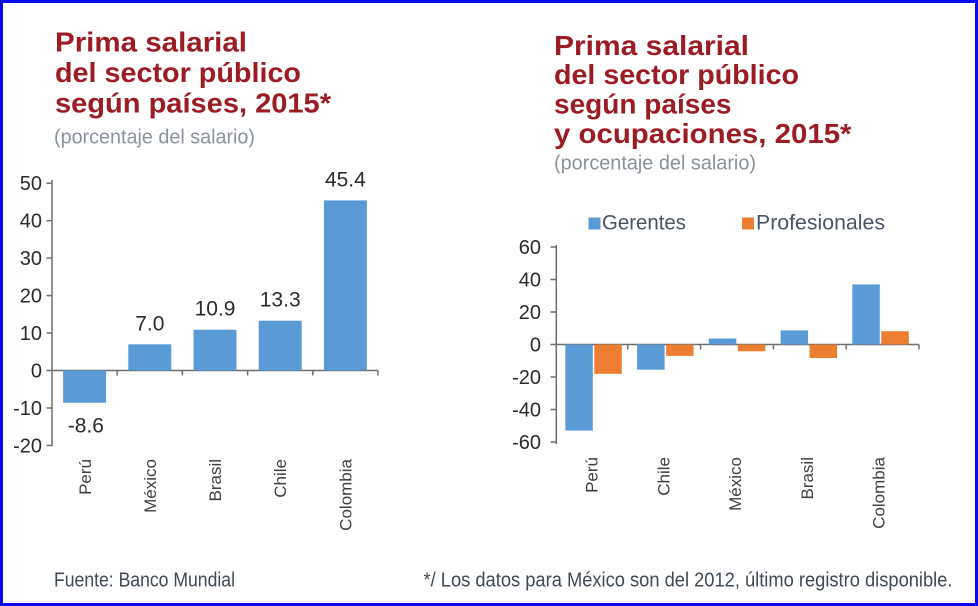 The image size is (978, 606). What do you see at coordinates (703, 133) in the screenshot?
I see `svg-text: y ocupaciones, 2015*` at bounding box center [703, 133].